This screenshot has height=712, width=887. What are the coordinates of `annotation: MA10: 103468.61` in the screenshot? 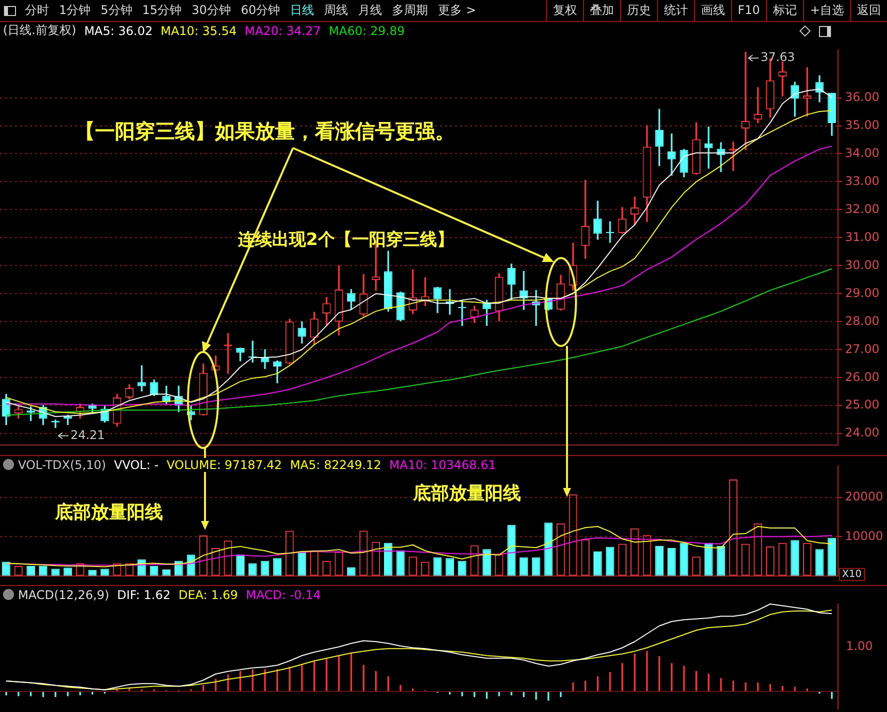 It's located at (442, 465).